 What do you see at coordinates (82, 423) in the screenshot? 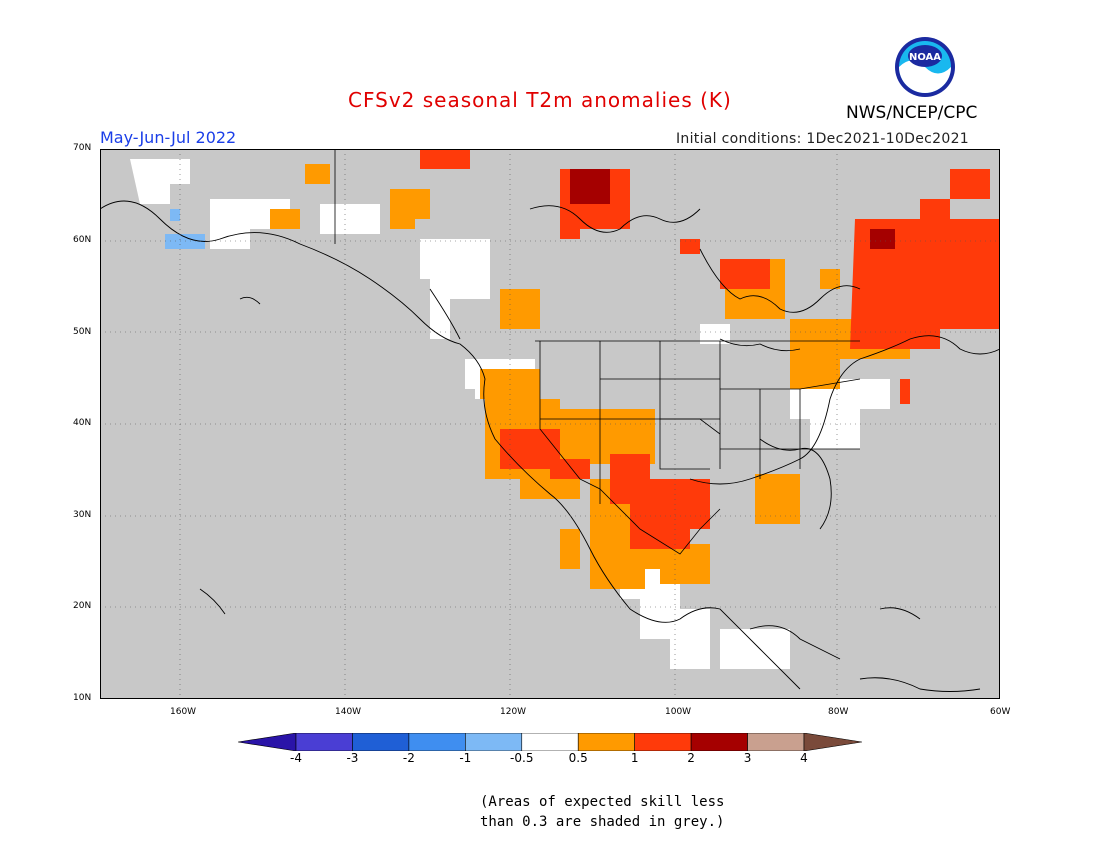
I see `lat-label-40n: 40N` at bounding box center [82, 423].